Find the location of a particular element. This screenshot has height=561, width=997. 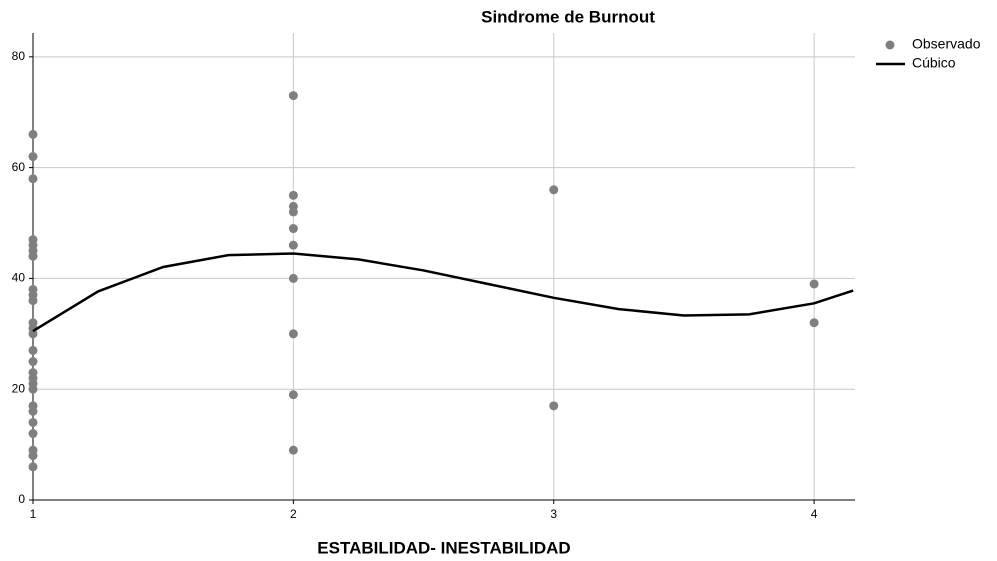

x-axis-label: ESTABILIDAD- INESTABILIDAD is located at coordinates (443, 547).